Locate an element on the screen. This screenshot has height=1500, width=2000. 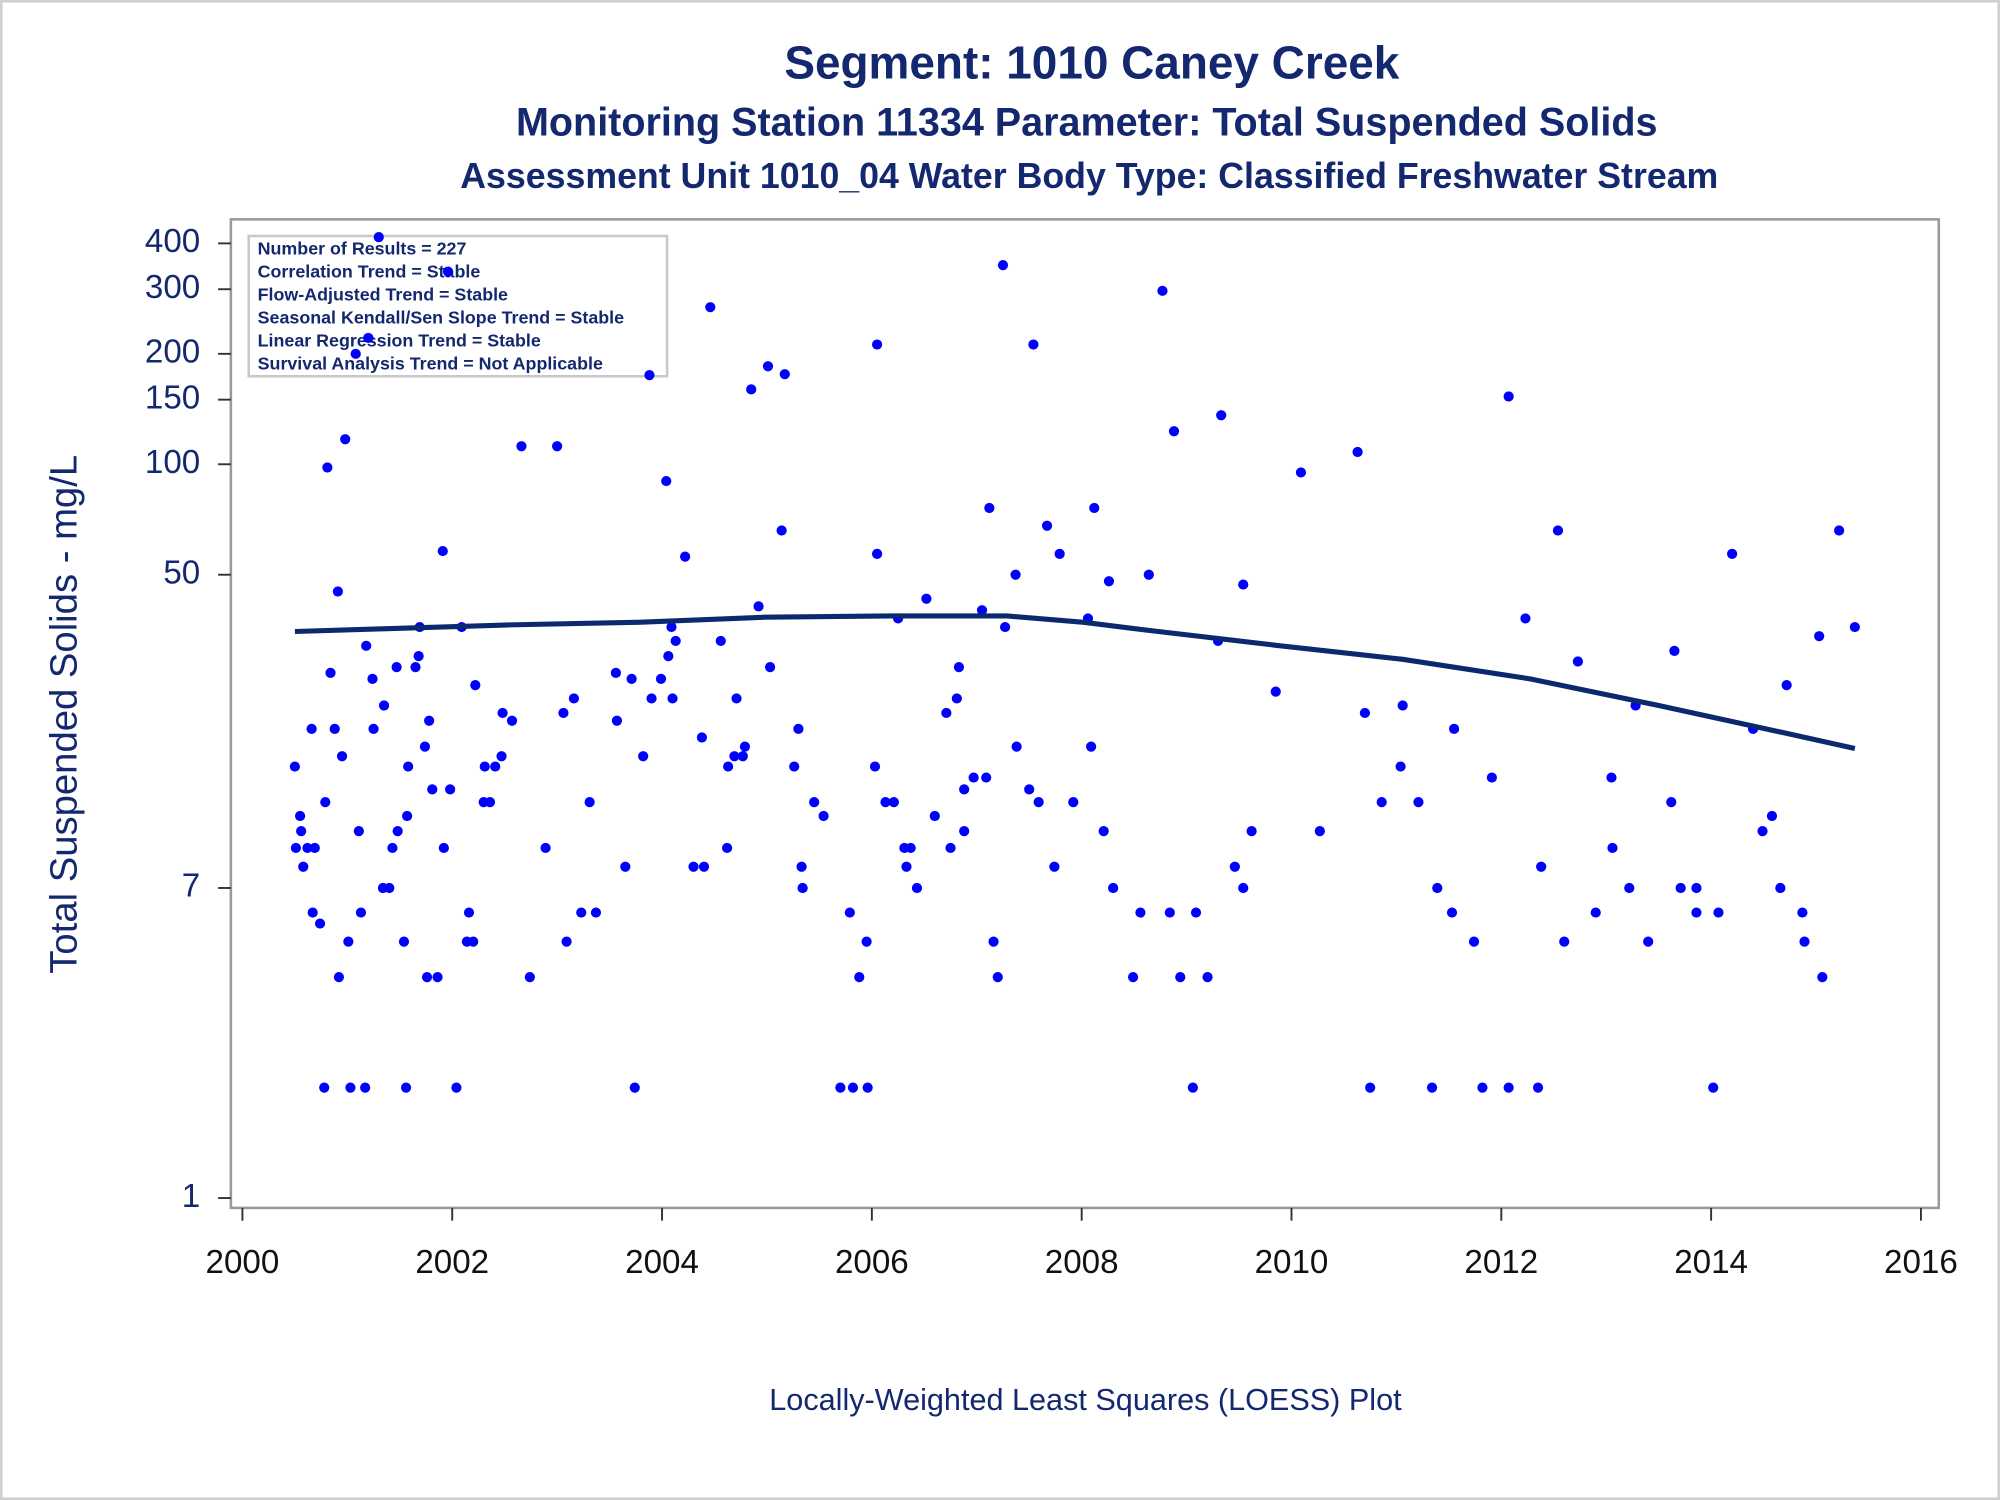
y-tick-label: 150 is located at coordinates (172, 397).